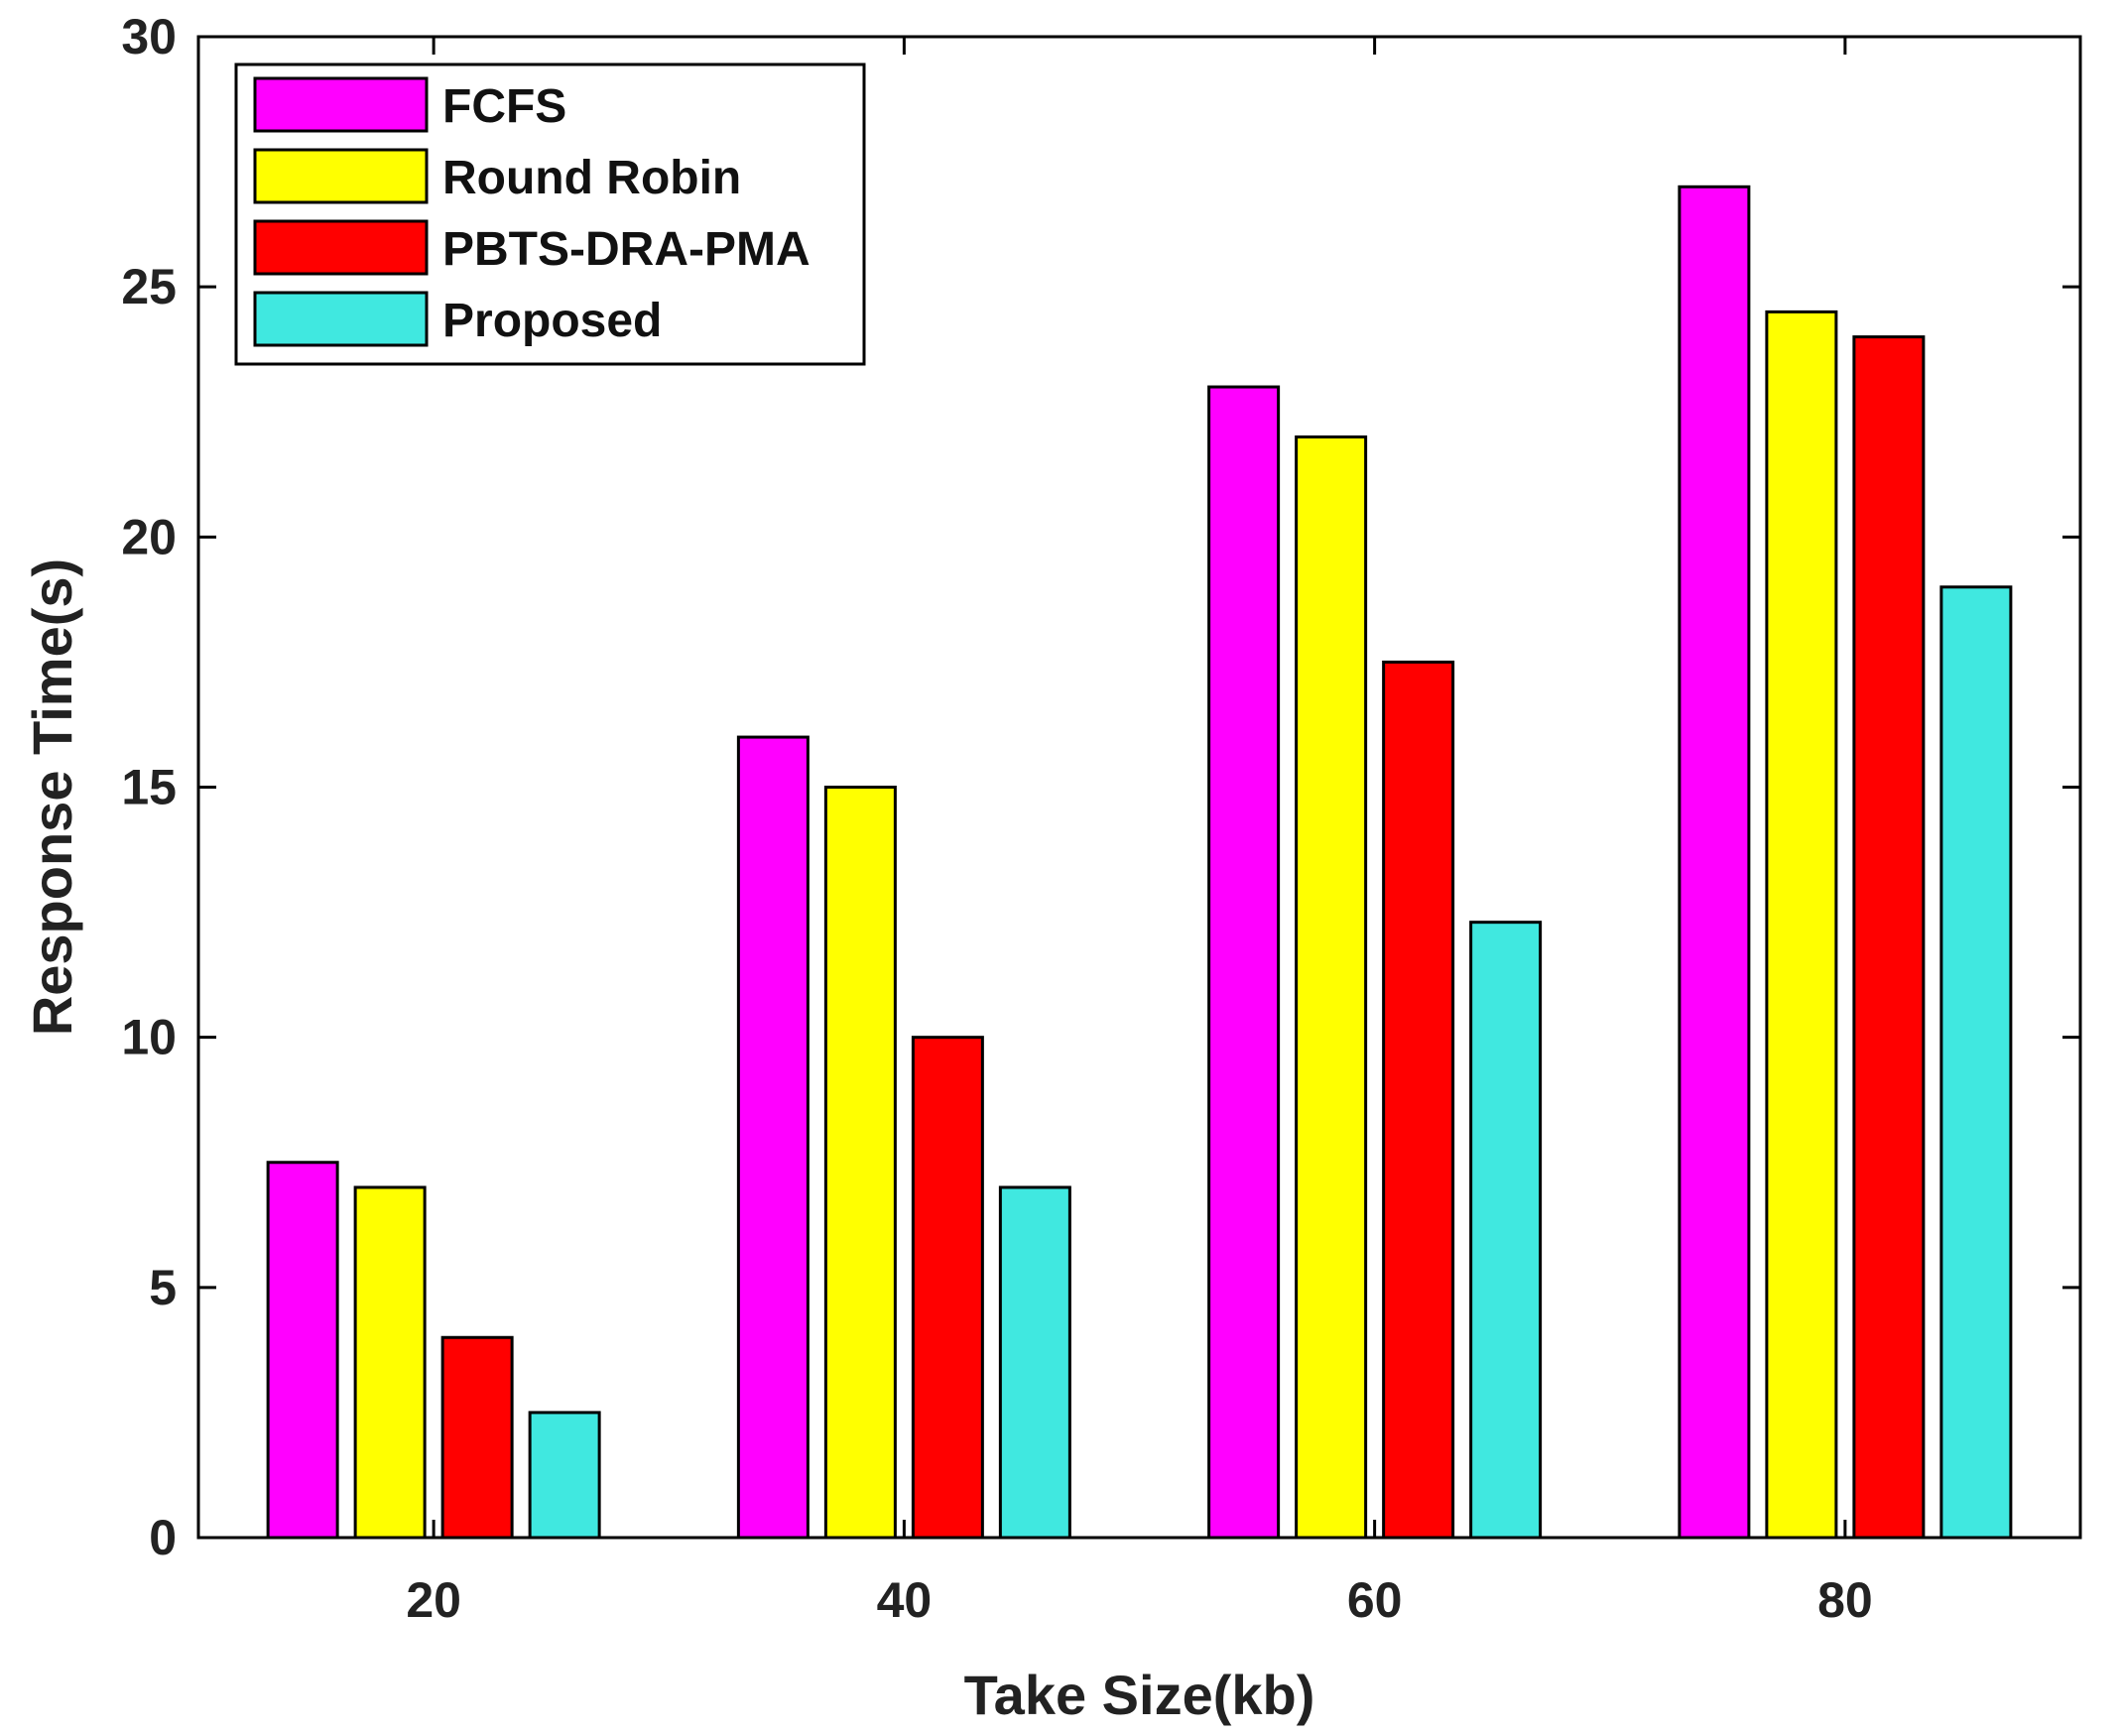  I want to click on legend-swatch-fcfs, so click(341, 104).